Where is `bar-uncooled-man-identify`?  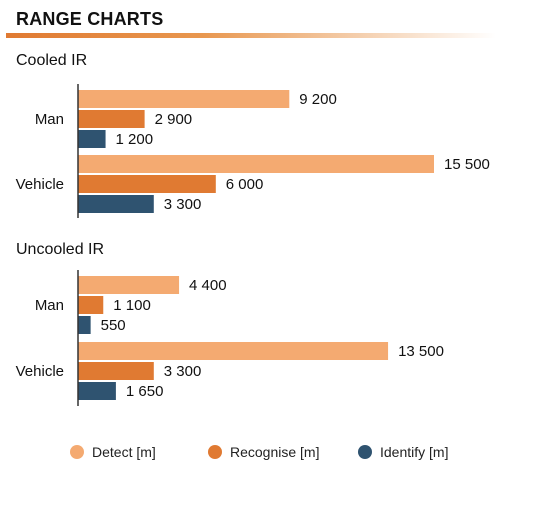 bar-uncooled-man-identify is located at coordinates (84, 325).